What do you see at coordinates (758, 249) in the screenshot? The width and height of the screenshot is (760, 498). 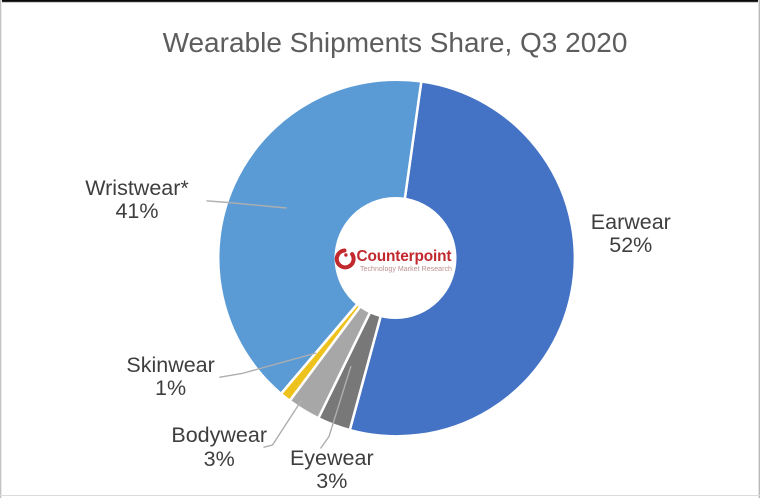 I see `right-border-line` at bounding box center [758, 249].